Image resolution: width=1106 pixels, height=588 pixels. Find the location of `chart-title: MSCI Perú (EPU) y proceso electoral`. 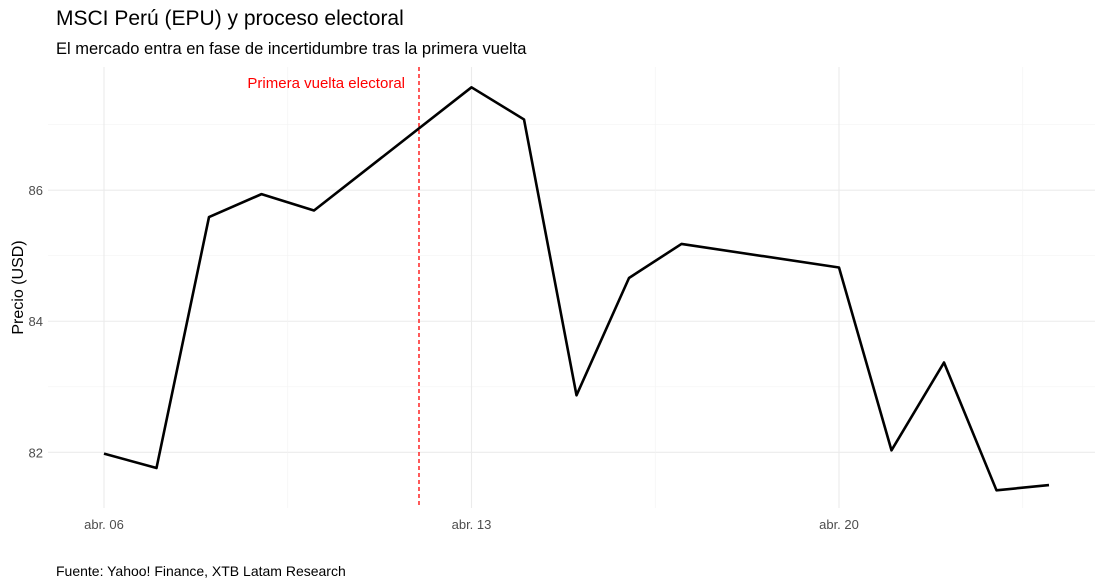

chart-title: MSCI Perú (EPU) y proceso electoral is located at coordinates (230, 18).